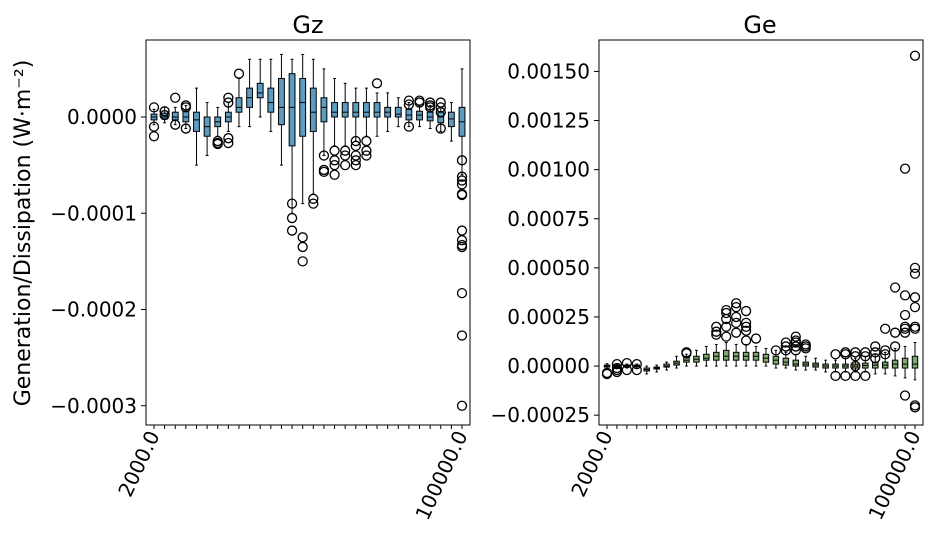 This screenshot has height=547, width=951. I want to click on ge-y-tick-label: −0.00025, so click(540, 415).